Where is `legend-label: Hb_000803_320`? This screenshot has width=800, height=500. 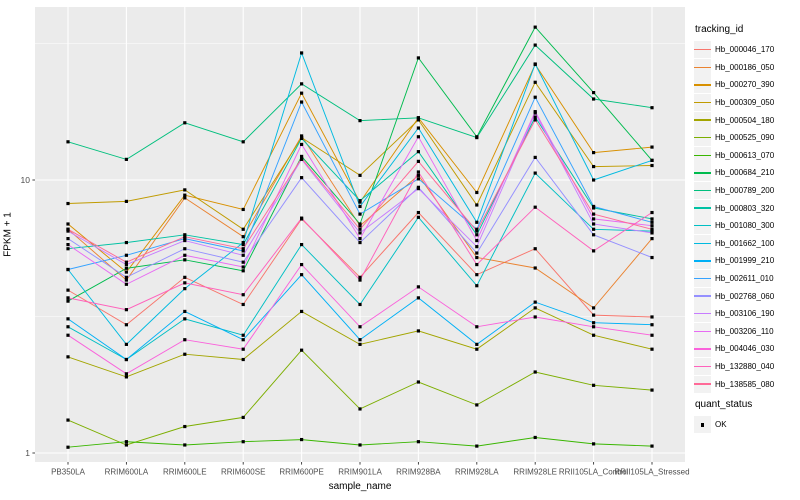 legend-label: Hb_000803_320 is located at coordinates (745, 208).